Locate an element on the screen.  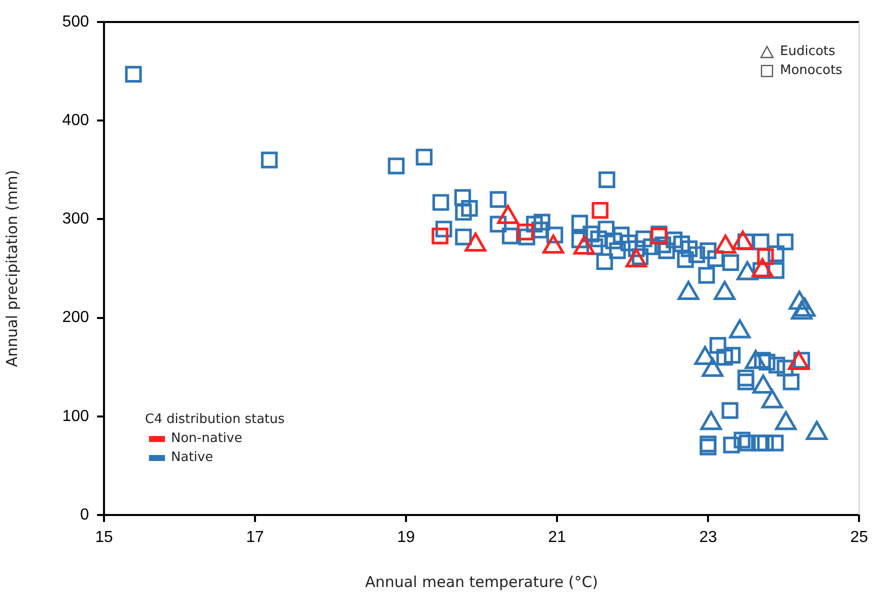
legend-label: Native is located at coordinates (192, 458).